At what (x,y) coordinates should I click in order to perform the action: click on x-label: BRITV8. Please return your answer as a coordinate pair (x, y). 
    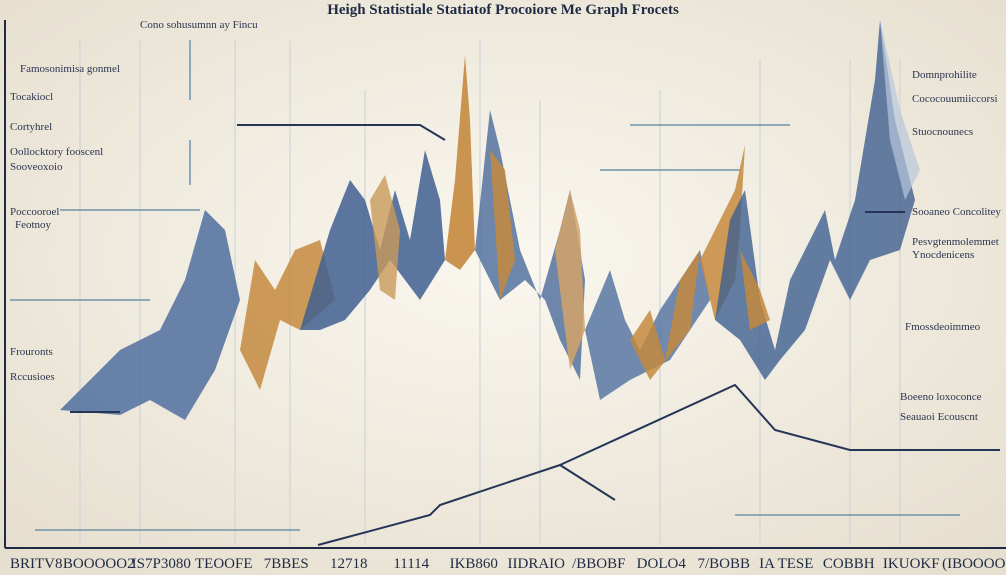
    Looking at the image, I should click on (36, 564).